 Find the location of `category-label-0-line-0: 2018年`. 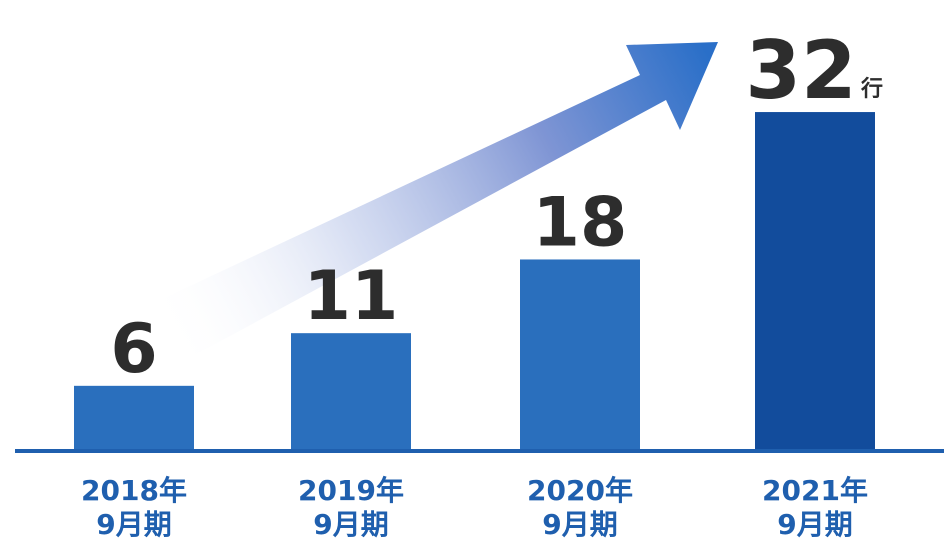

category-label-0-line-0: 2018年 is located at coordinates (134, 490).